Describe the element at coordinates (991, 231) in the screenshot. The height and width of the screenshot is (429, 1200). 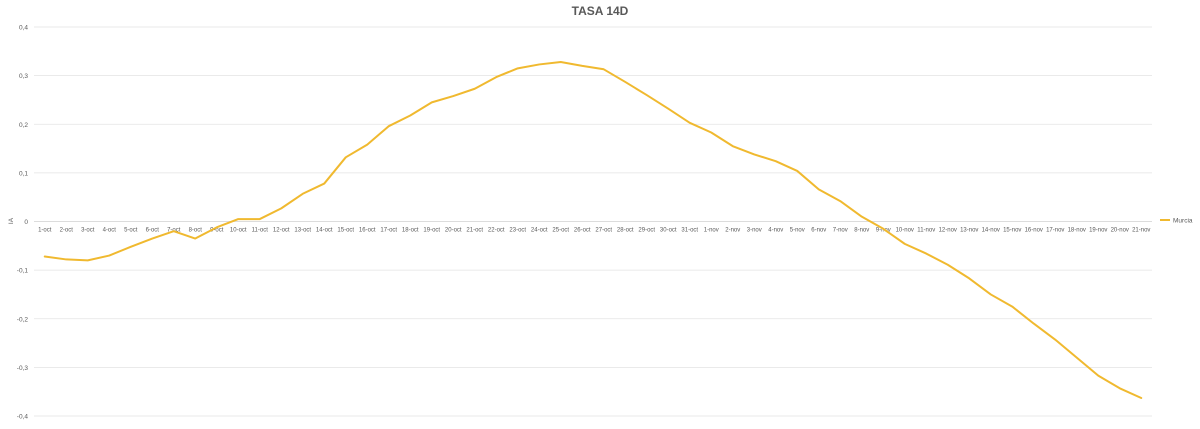
I see `x-tick-label: 14-nov` at that location.